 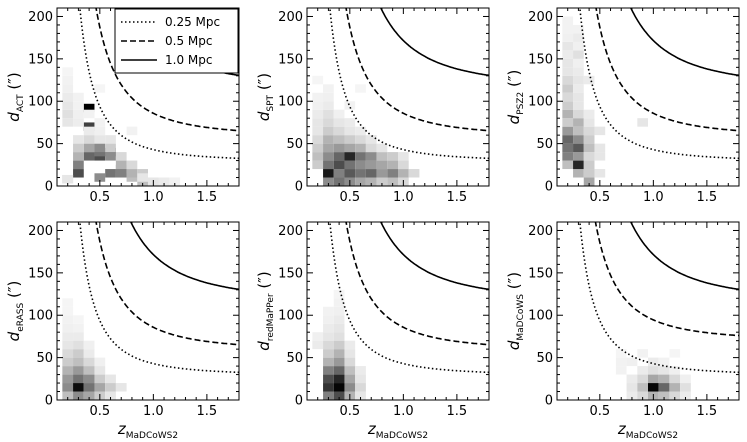 I want to click on legend: 0.25 Mpc 0.5 Mpc 1.0 Mpc, so click(x=176, y=41).